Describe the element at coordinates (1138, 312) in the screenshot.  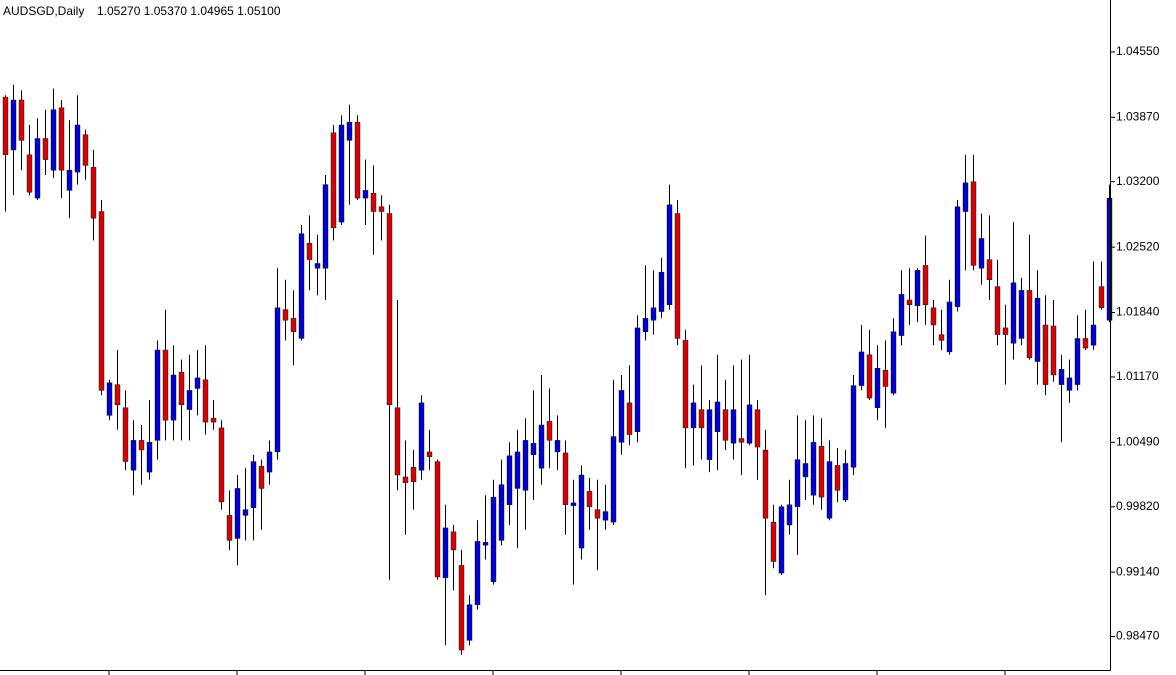
I see `y-tick-label: 1.01840` at that location.